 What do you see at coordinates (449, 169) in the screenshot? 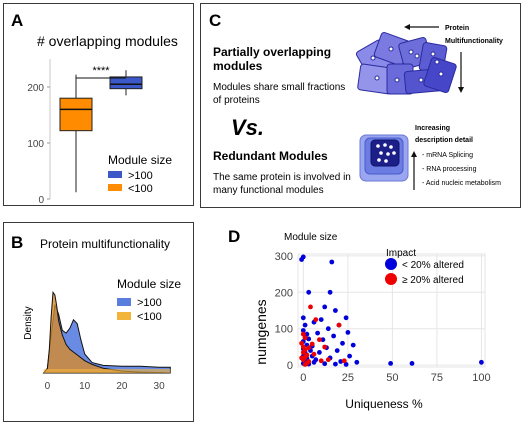
I see `detail-item-2: - RNA processing` at bounding box center [449, 169].